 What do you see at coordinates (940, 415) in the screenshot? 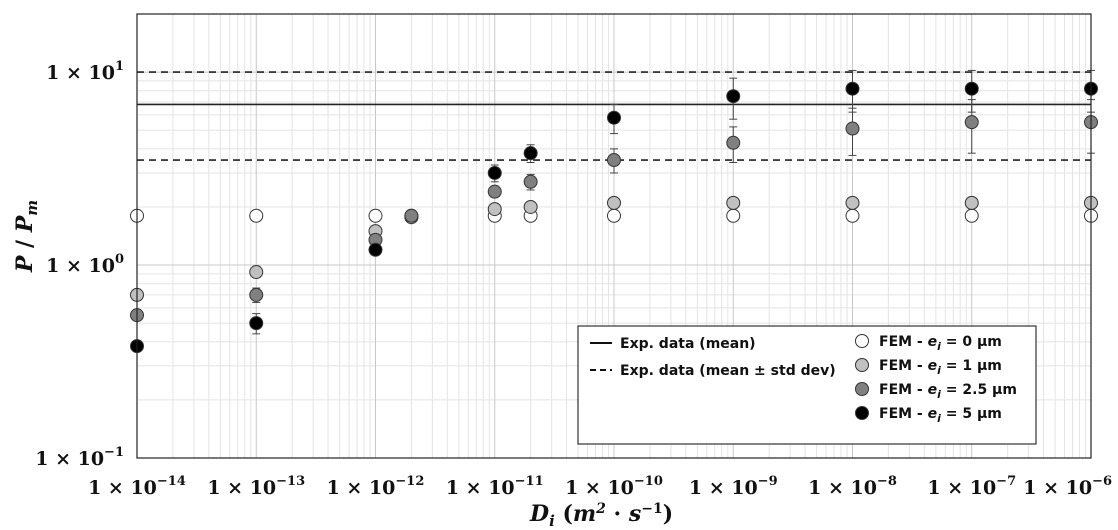
I see `legend-fem-label: FEM - ei = 5 μm` at bounding box center [940, 415].